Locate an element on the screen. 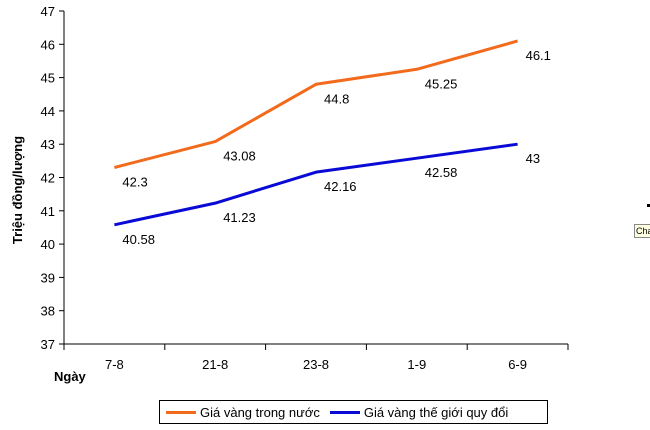 The image size is (650, 430). legend-swatch-domestic is located at coordinates (181, 412).